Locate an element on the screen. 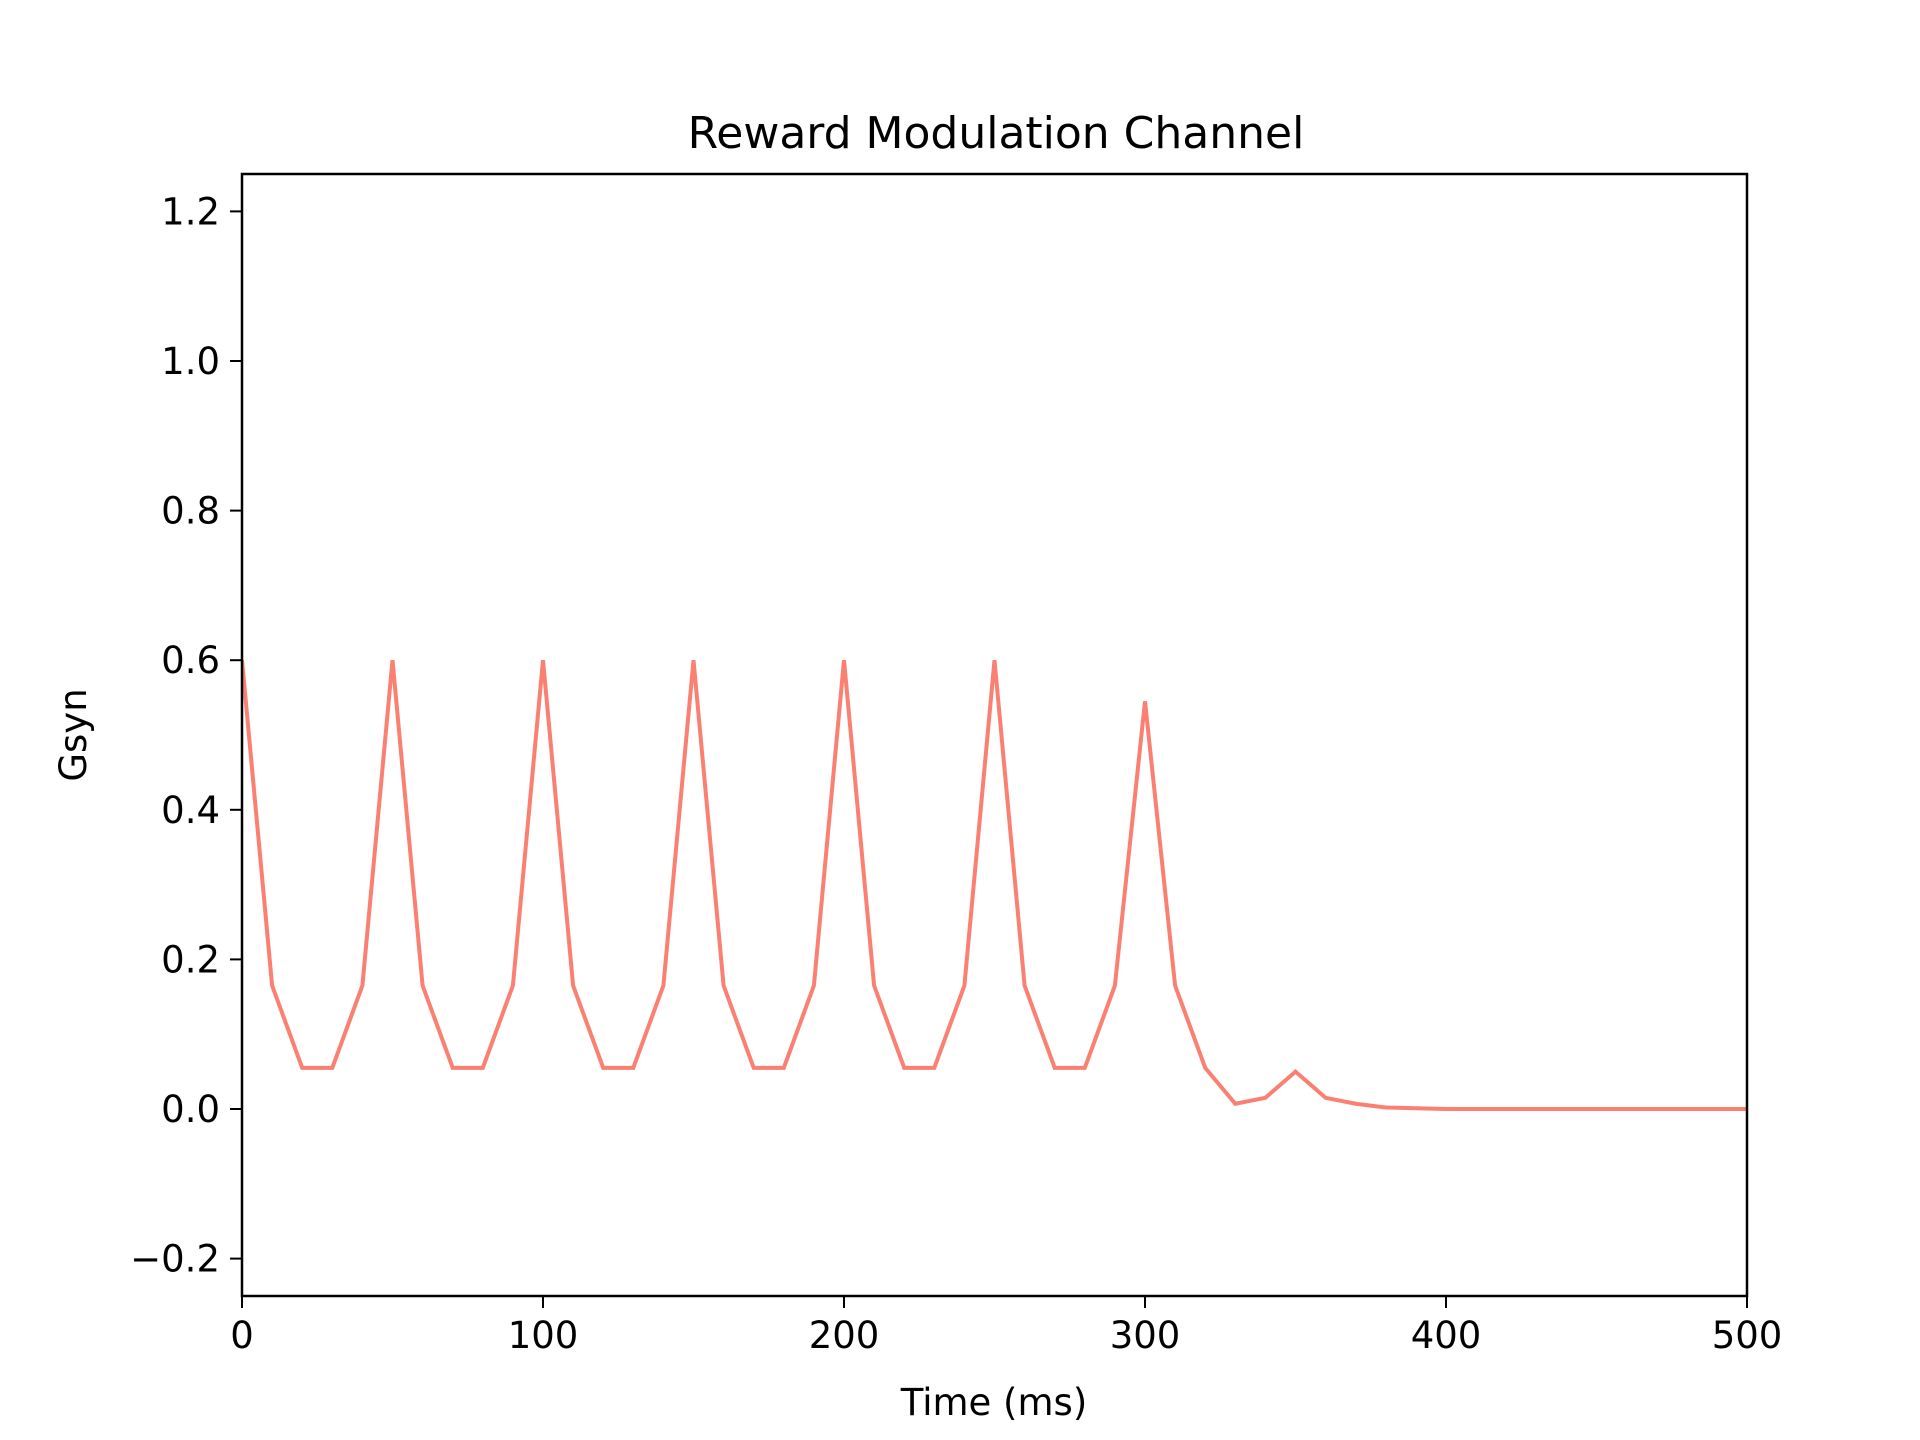 The width and height of the screenshot is (1920, 1440). y-tick-label: 0.6 is located at coordinates (190, 660).